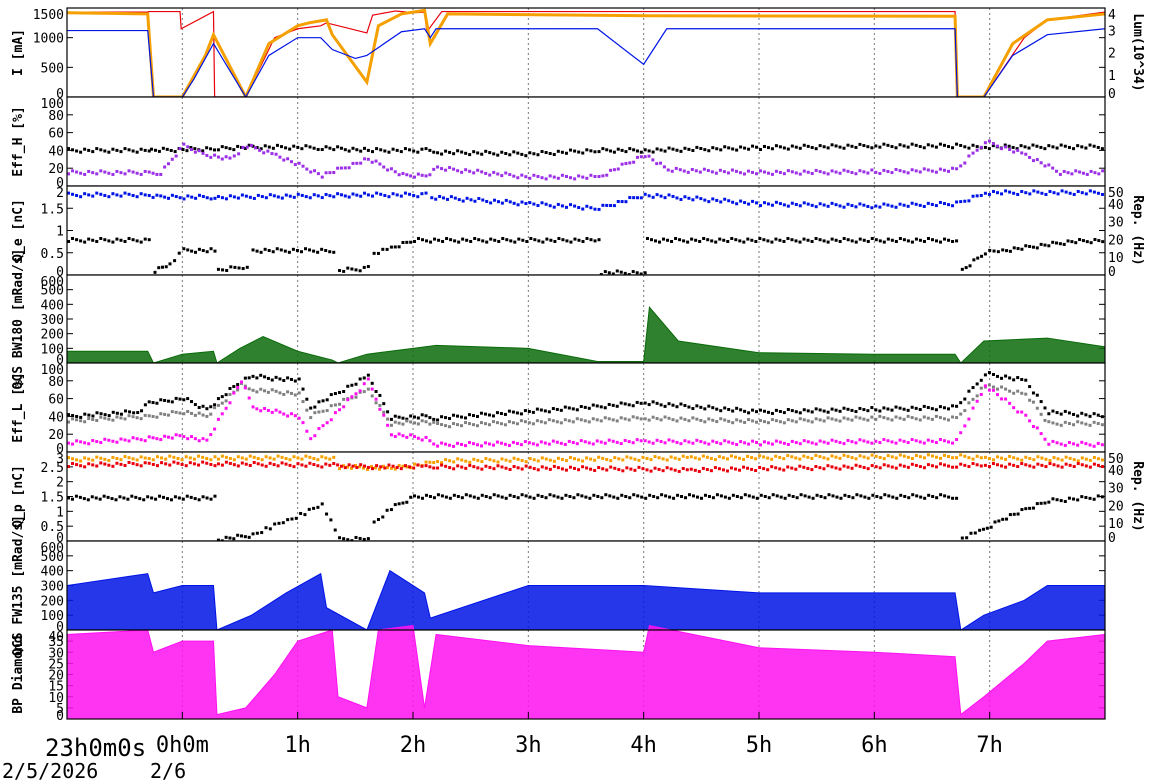  Describe the element at coordinates (52, 468) in the screenshot. I see `y-tick-label: 2.5` at that location.